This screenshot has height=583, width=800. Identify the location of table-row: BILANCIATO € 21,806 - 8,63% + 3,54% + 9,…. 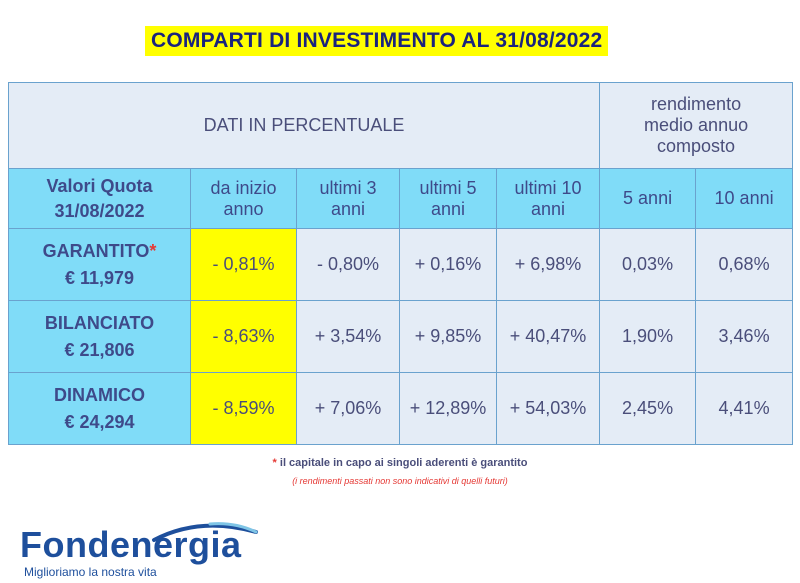
(401, 336).